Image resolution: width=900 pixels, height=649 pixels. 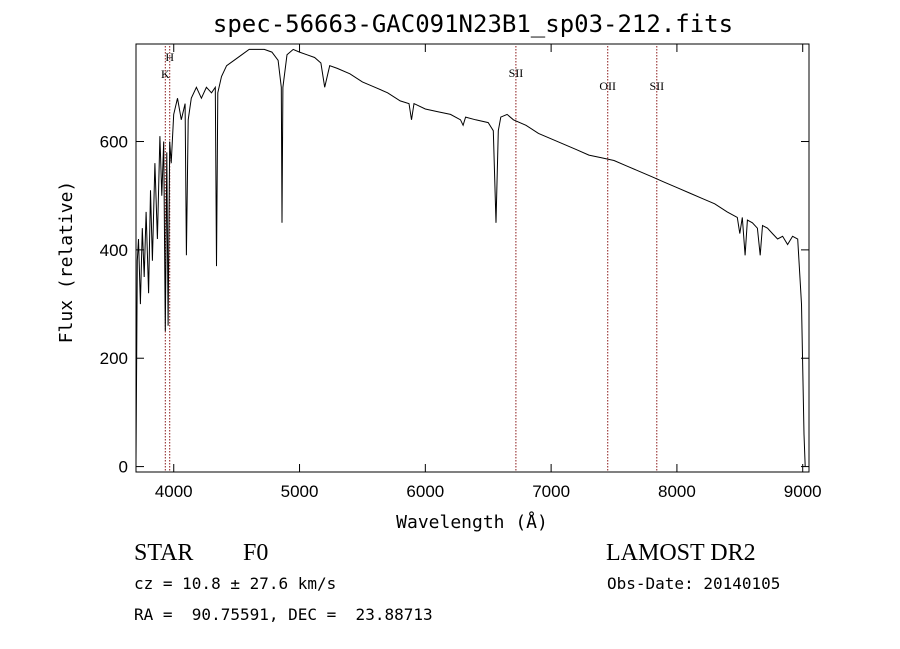 I want to click on survey-label: LAMOST DR2, so click(x=681, y=553).